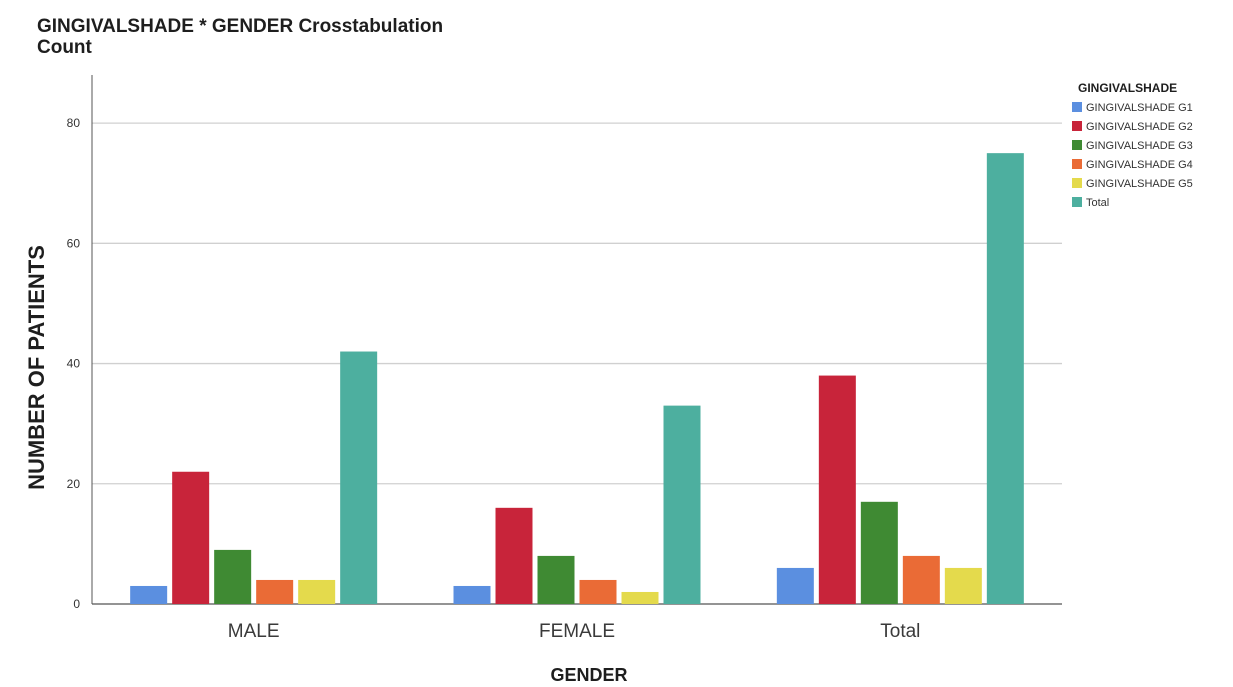  Describe the element at coordinates (963, 585) in the screenshot. I see `bar-total-gingivalshade-g5` at that location.